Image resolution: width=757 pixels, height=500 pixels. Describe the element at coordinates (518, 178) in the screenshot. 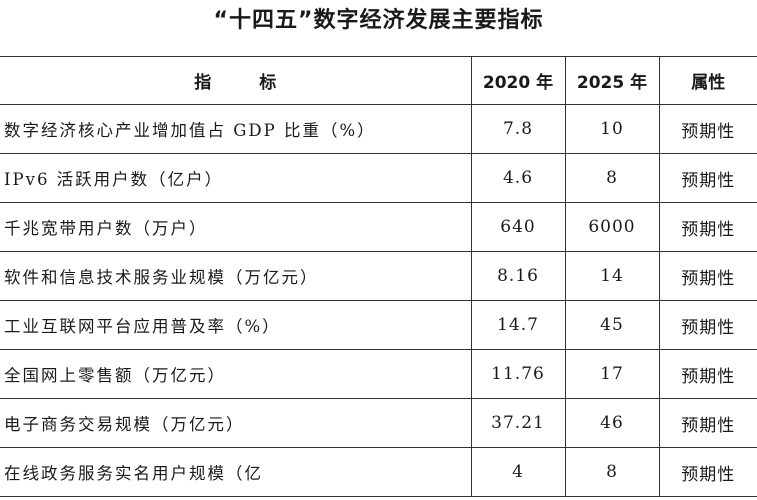

I see `row-value-2020: 4.6` at that location.